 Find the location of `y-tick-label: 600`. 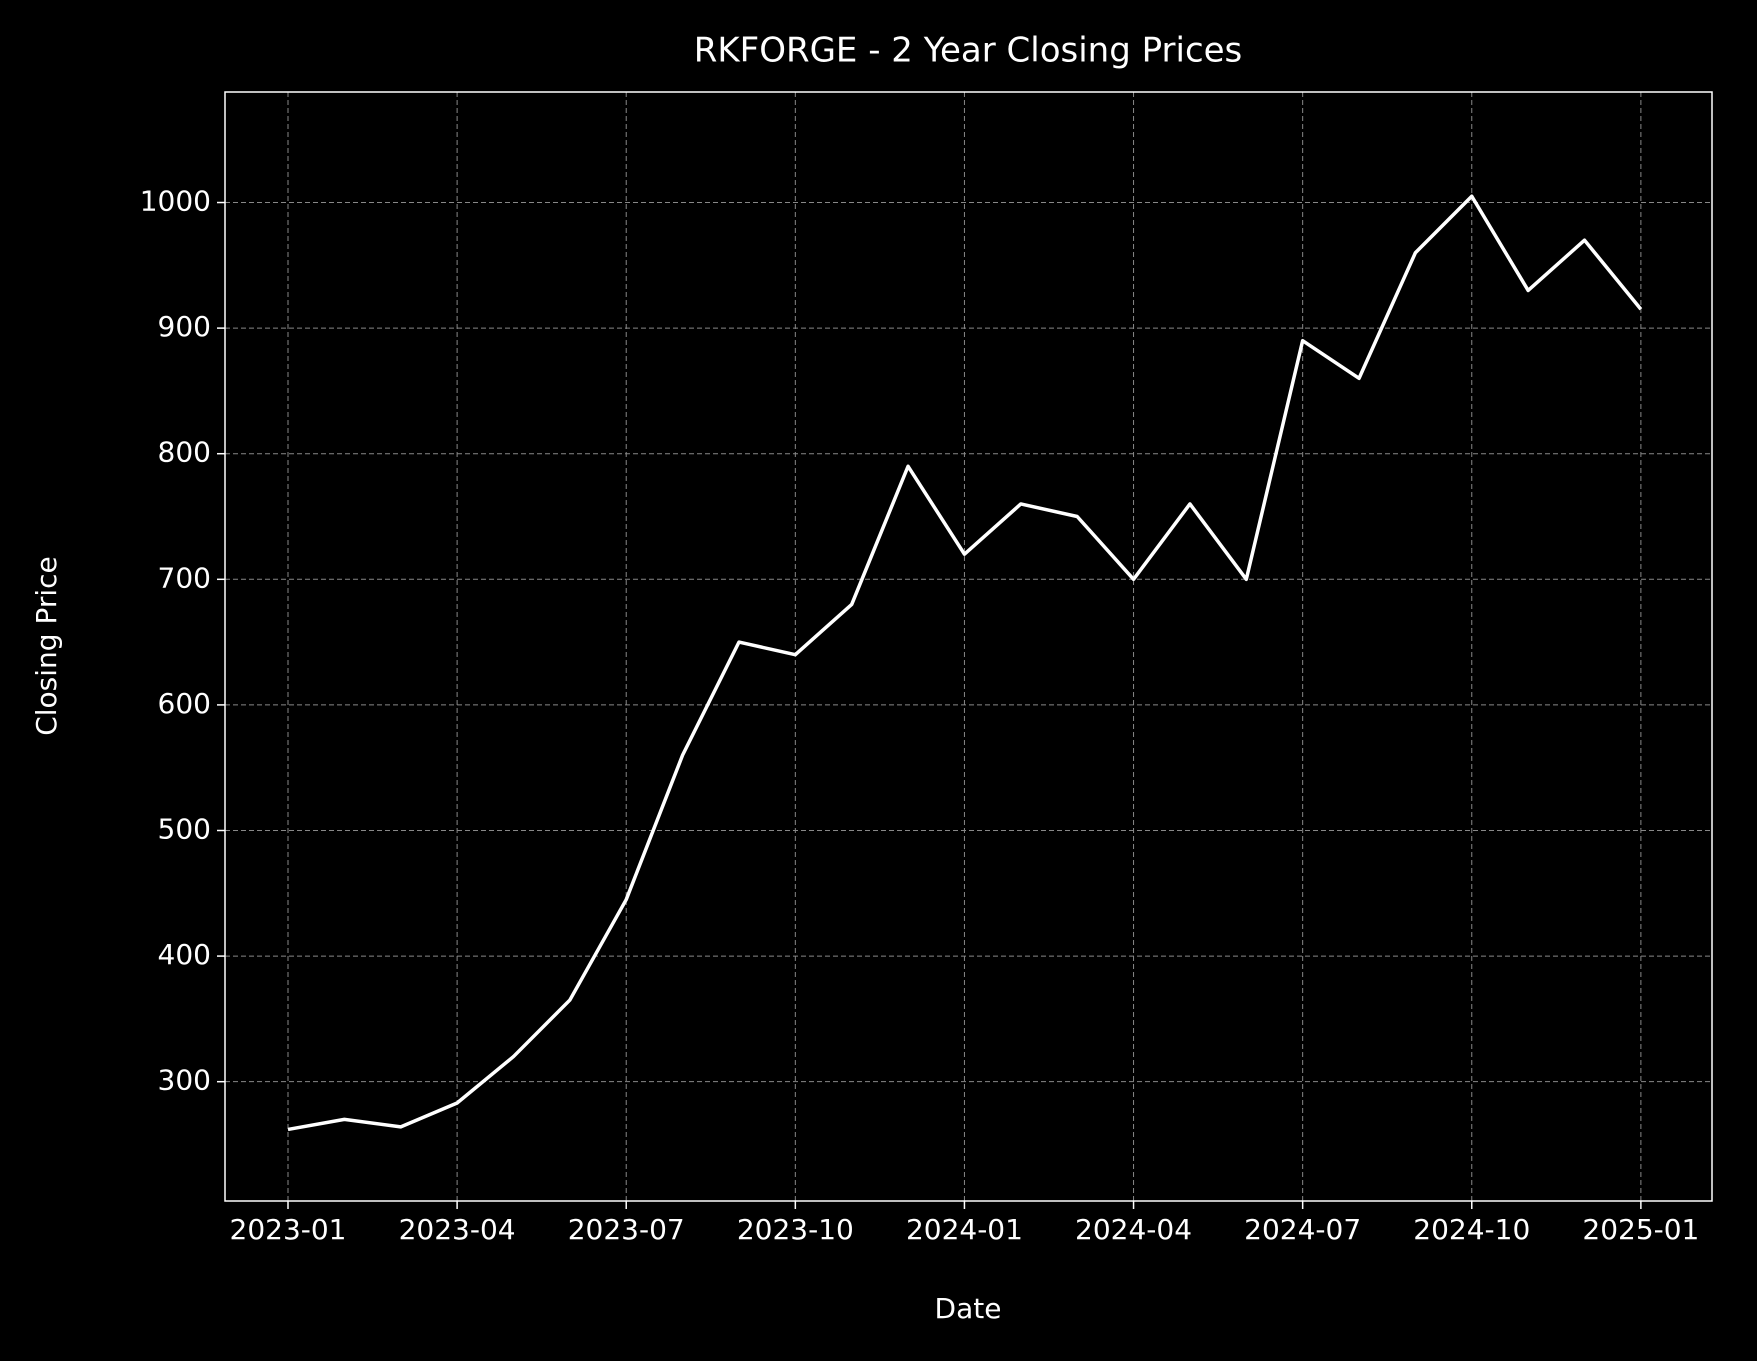

y-tick-label: 600 is located at coordinates (184, 703).